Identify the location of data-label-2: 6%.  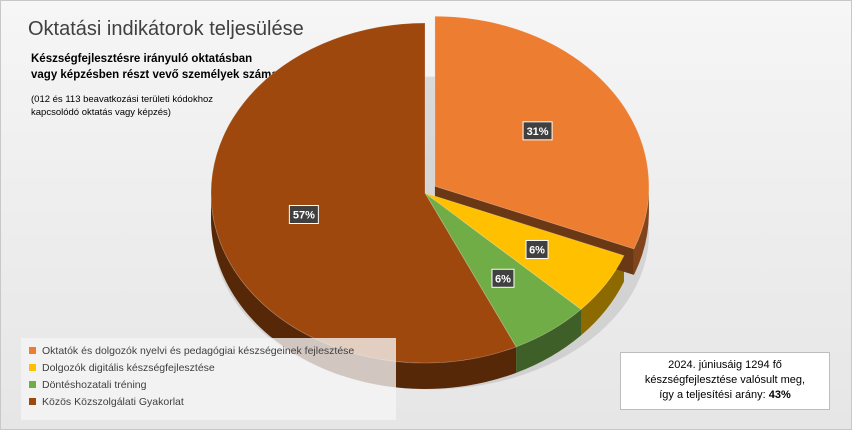
(503, 279).